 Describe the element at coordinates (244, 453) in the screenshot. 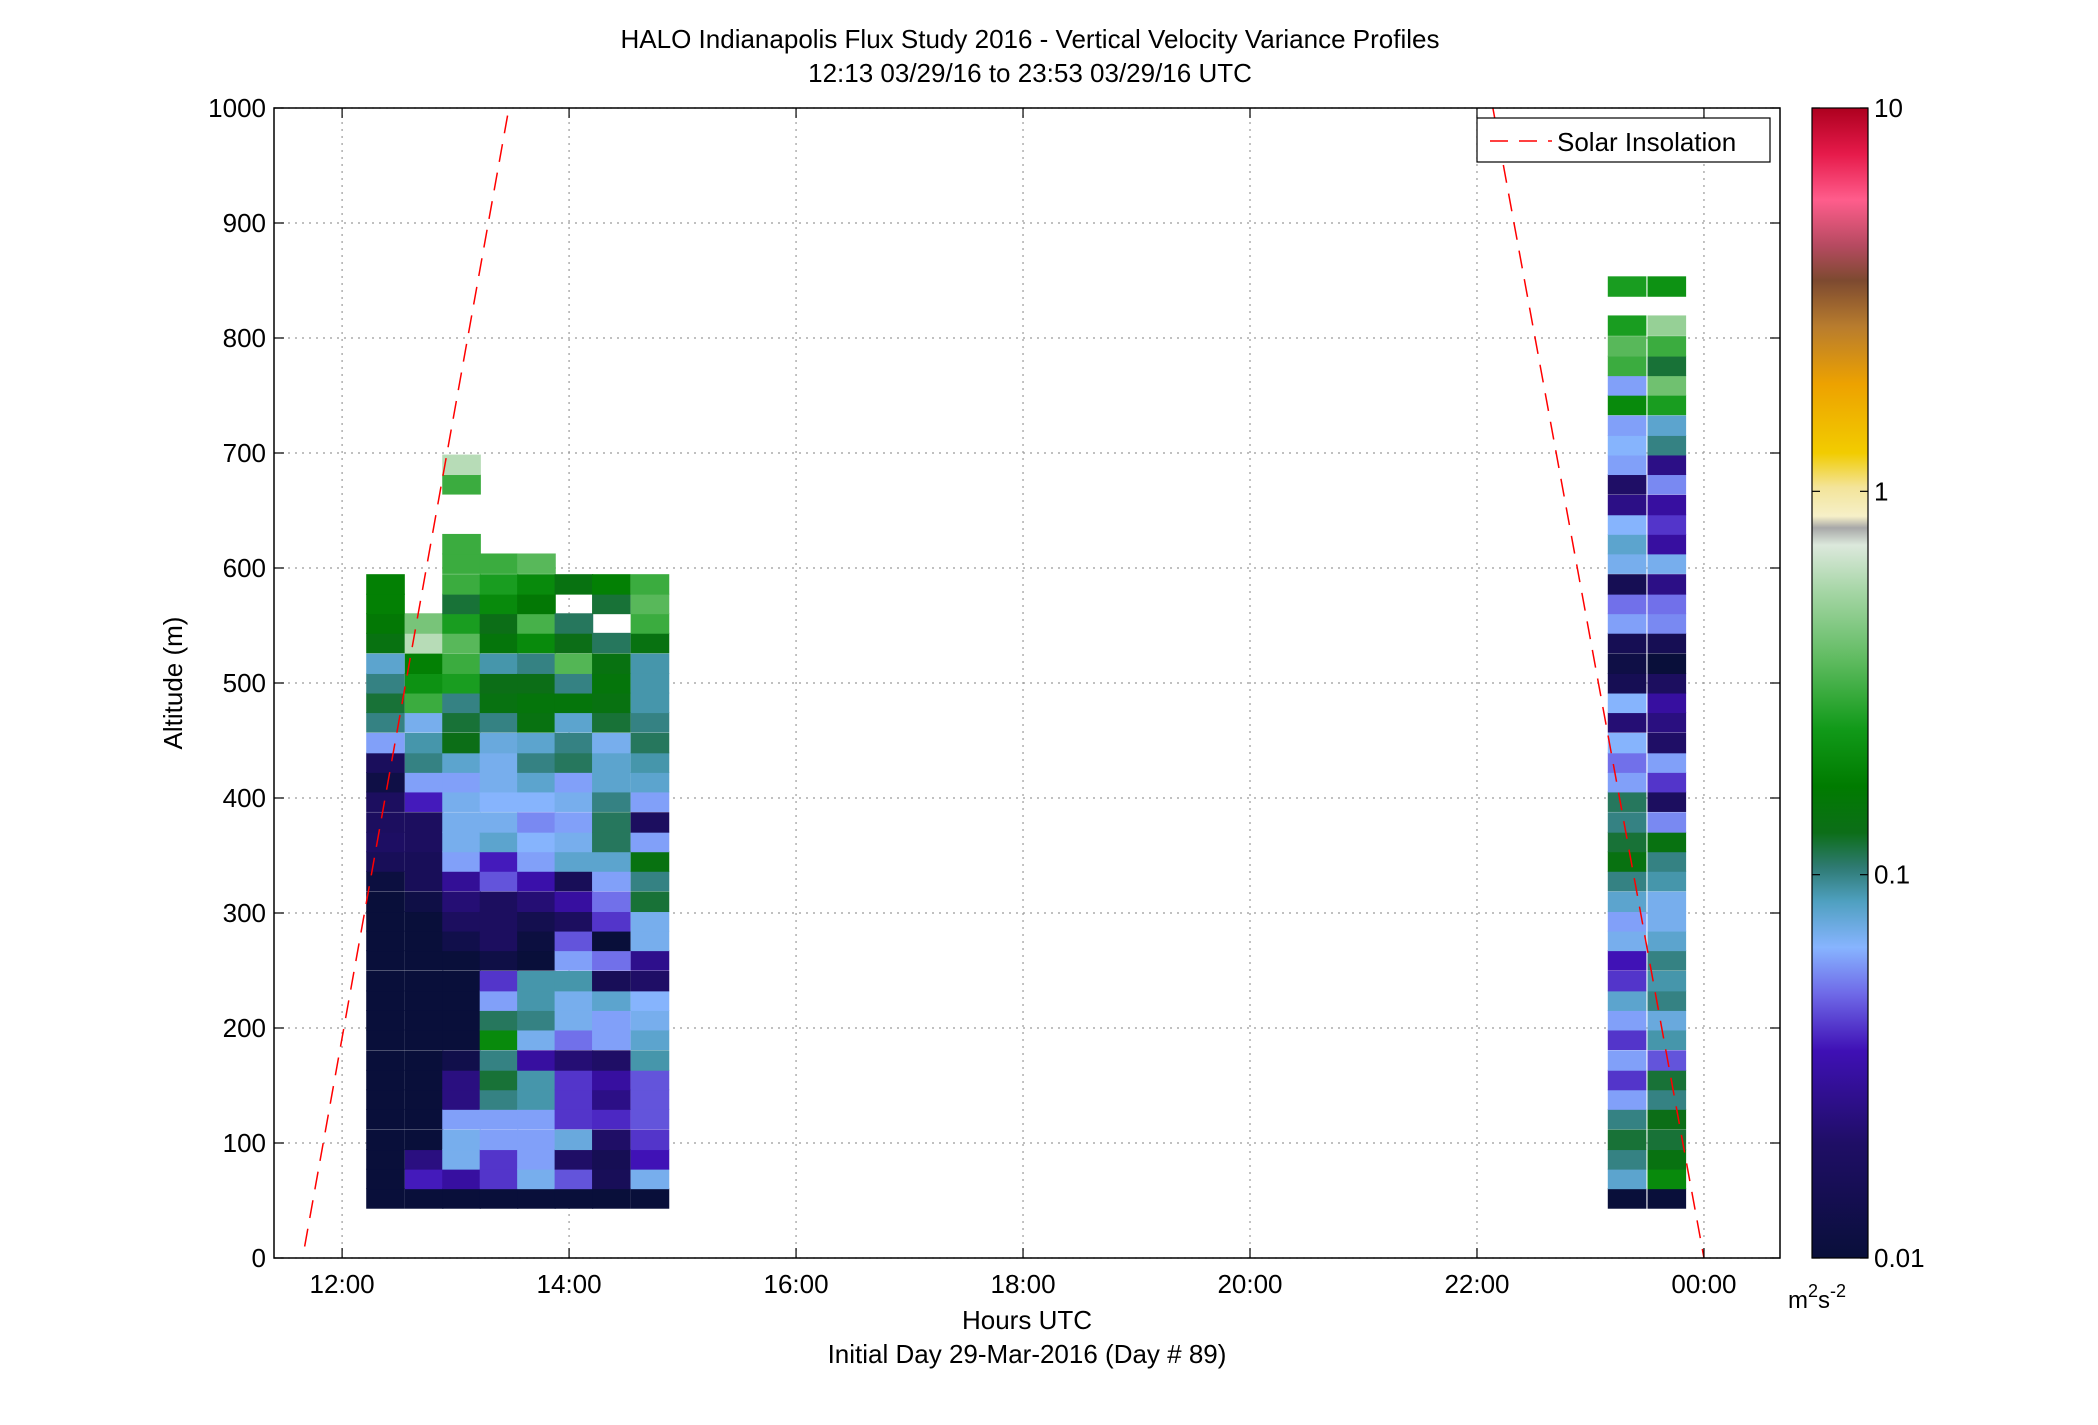

I see `y-tick-label-7: 700` at that location.